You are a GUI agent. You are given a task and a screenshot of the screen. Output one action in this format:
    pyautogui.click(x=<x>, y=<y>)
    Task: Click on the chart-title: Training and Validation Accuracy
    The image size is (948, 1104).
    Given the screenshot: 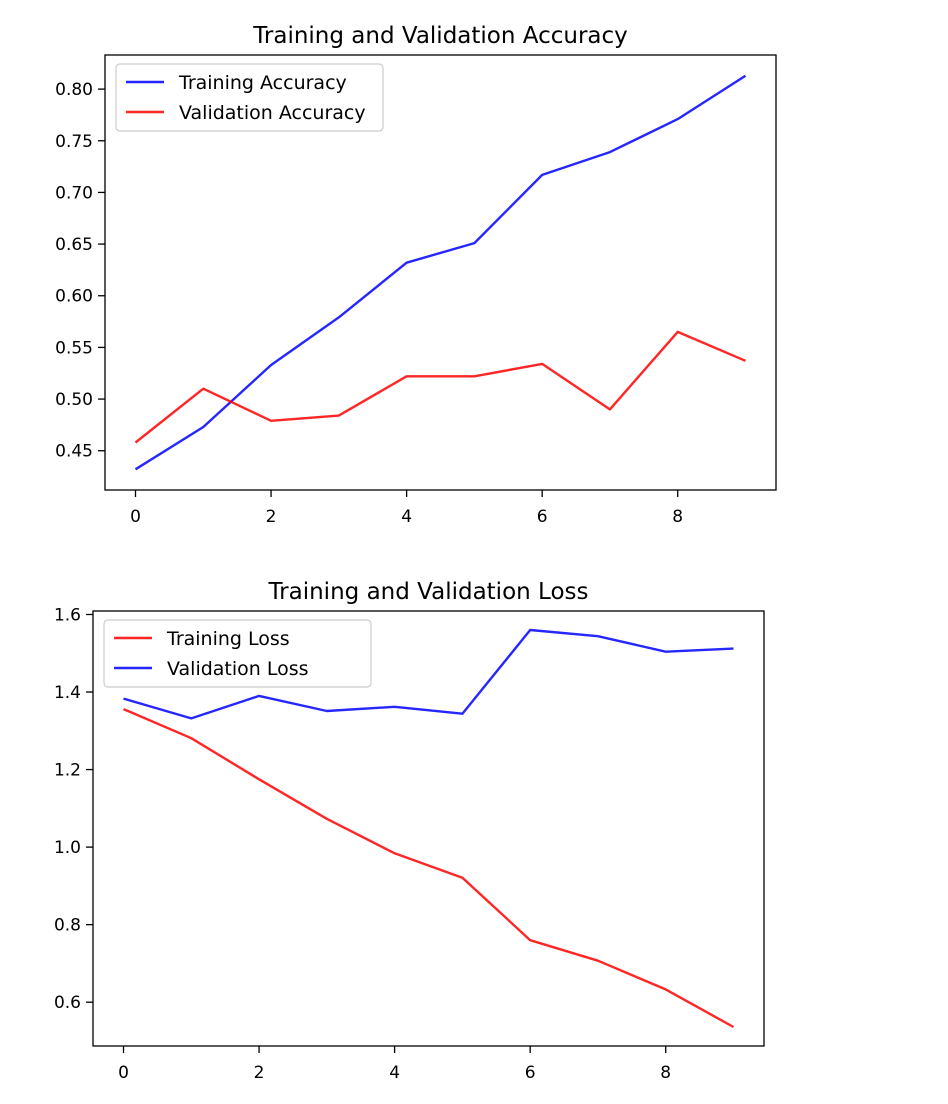 What is the action you would take?
    pyautogui.click(x=440, y=36)
    